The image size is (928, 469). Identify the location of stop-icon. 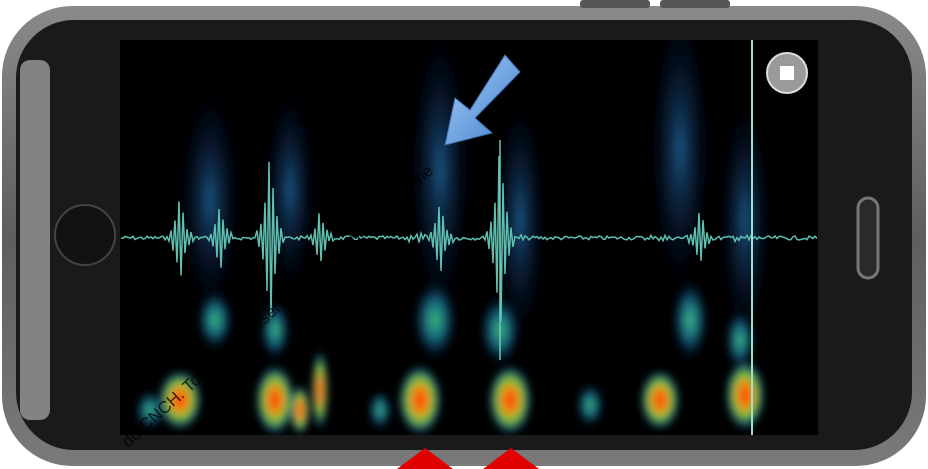
(787, 73).